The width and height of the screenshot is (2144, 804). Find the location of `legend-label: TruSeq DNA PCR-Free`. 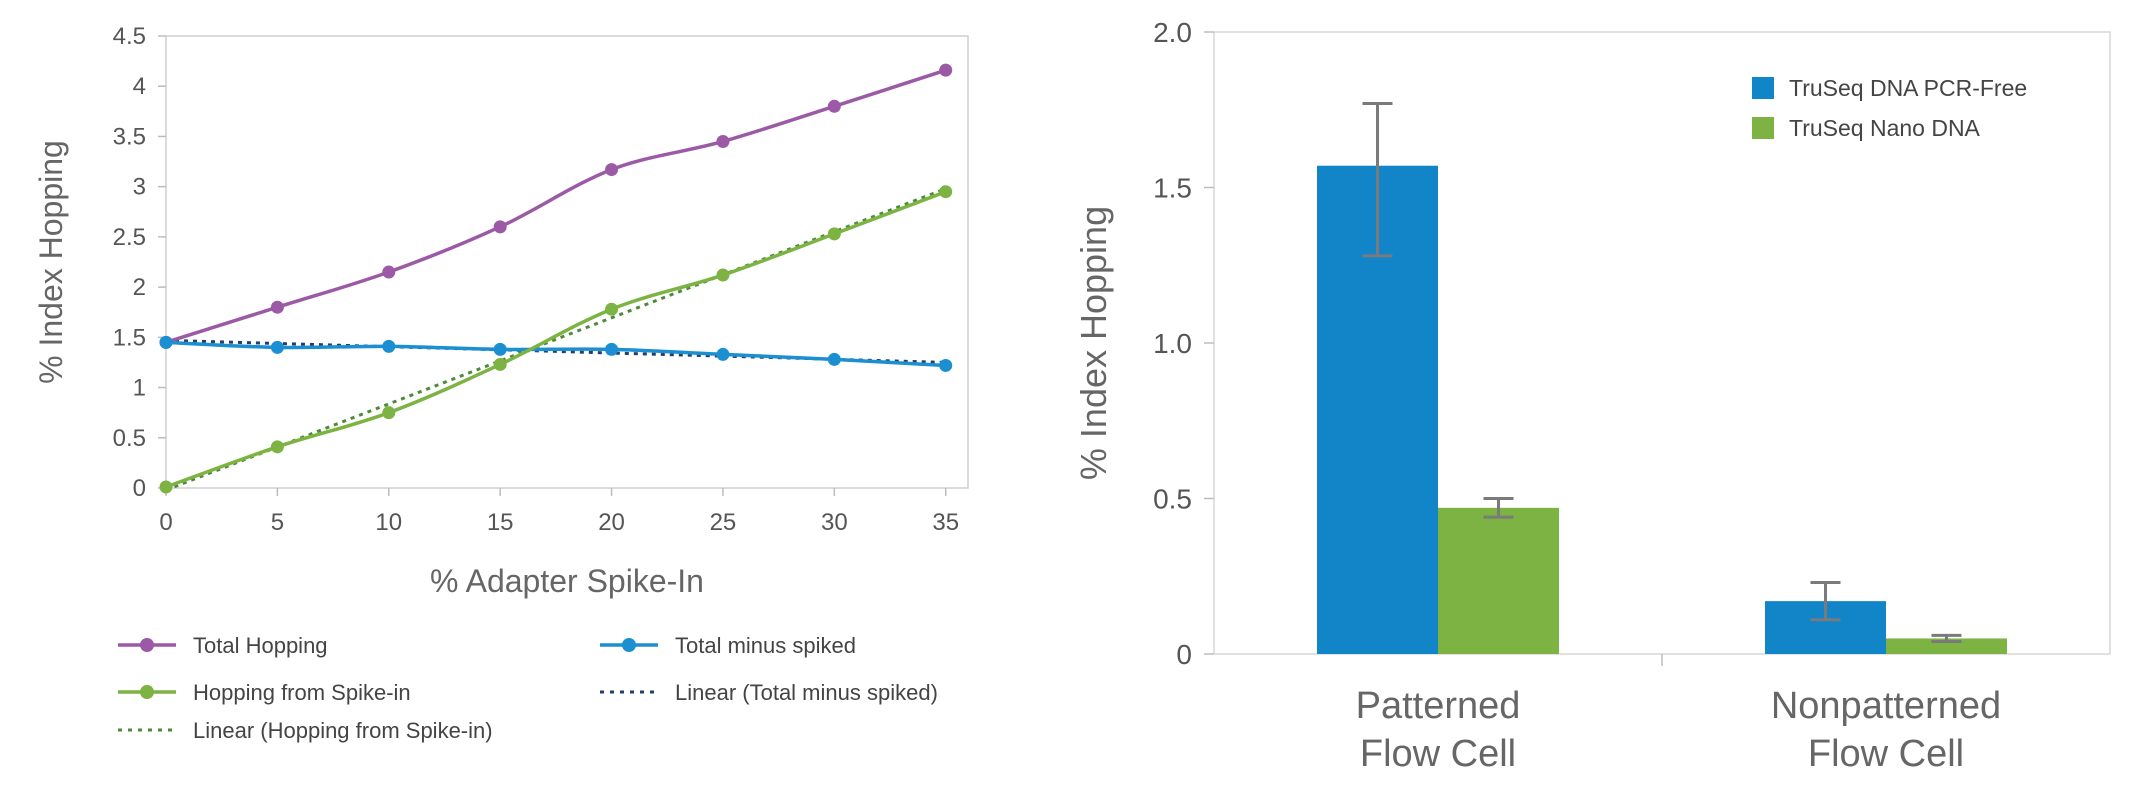

legend-label: TruSeq DNA PCR-Free is located at coordinates (1908, 88).